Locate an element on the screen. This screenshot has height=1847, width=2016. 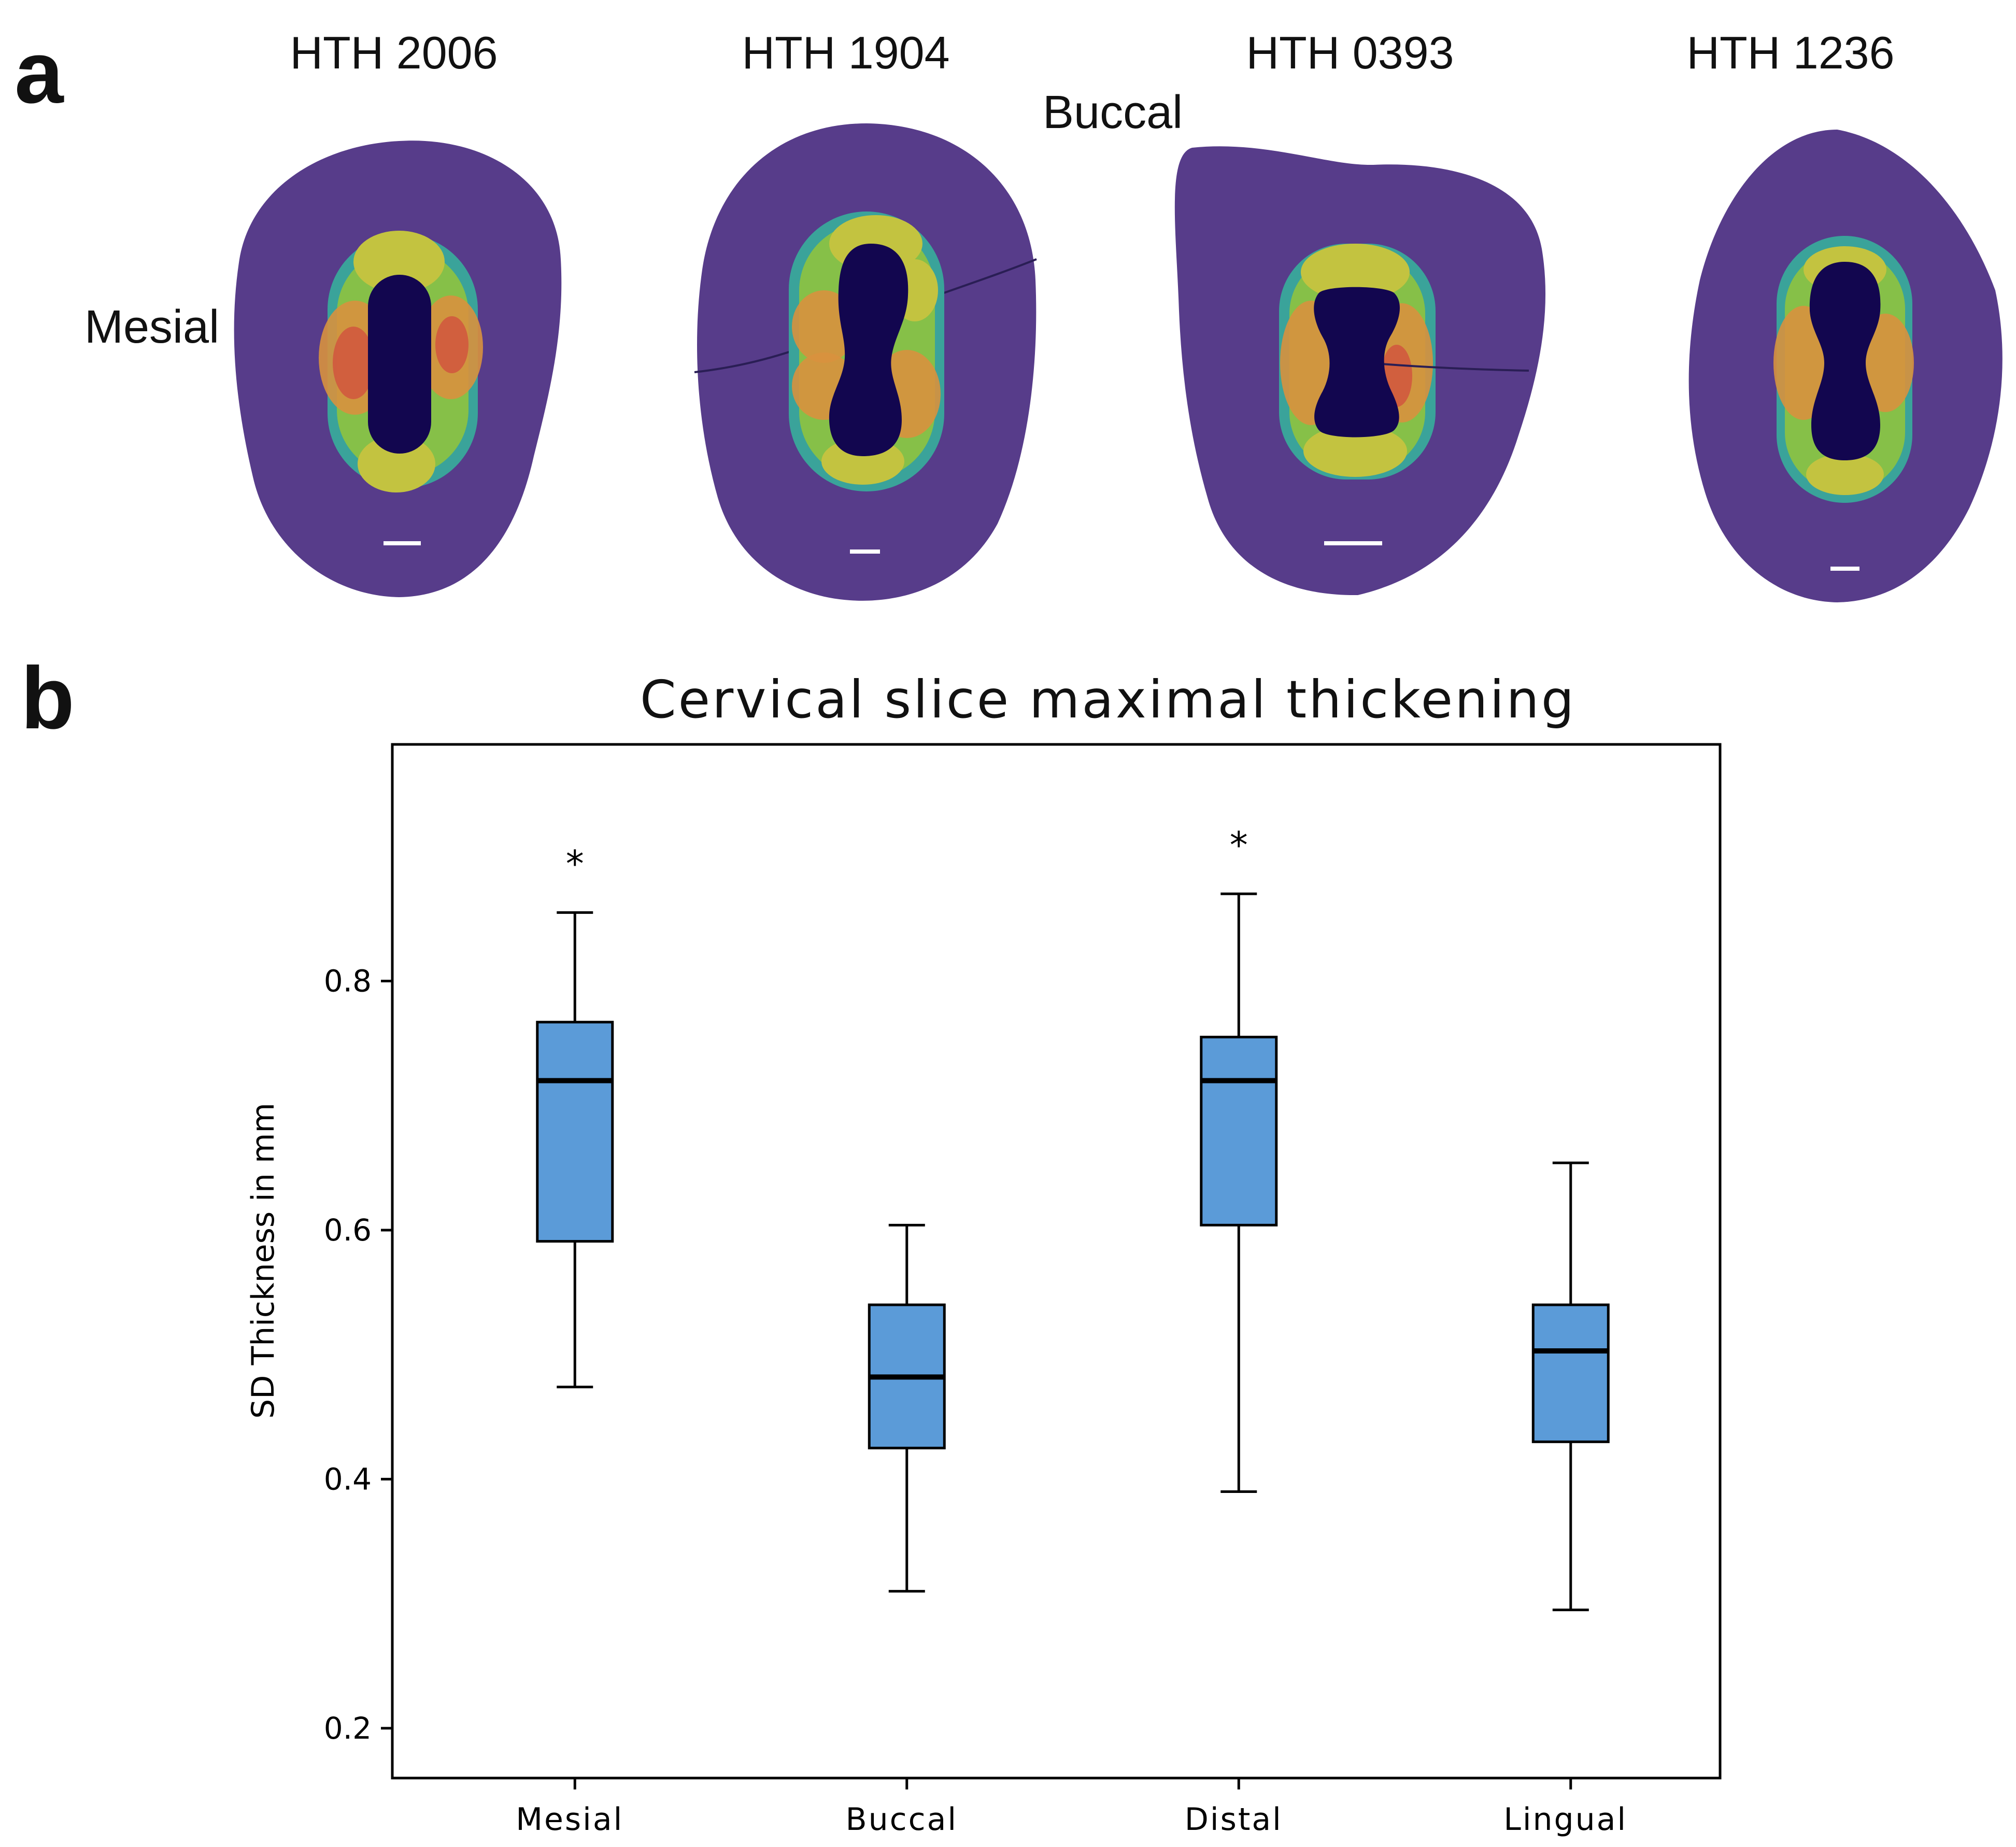
x-axis: Mesial Buccal Distal Lingual is located at coordinates (1071, 1808).